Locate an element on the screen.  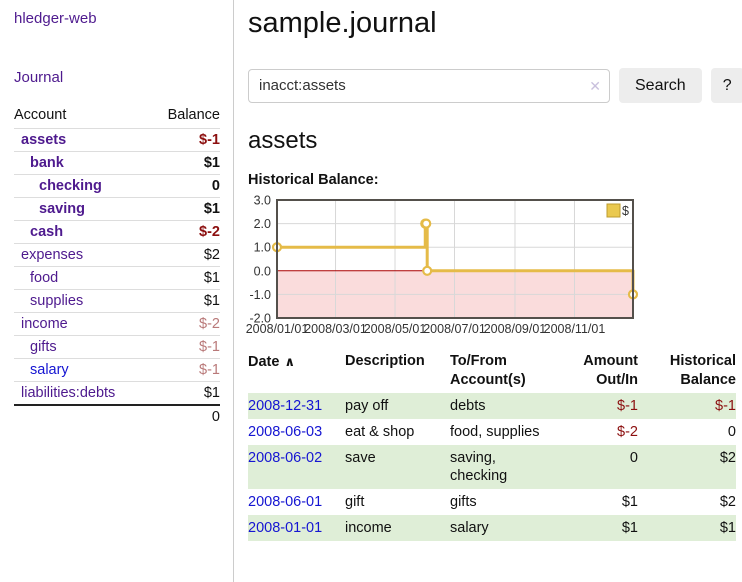
register-date-cell: 2008-06-01 is located at coordinates (296, 502).